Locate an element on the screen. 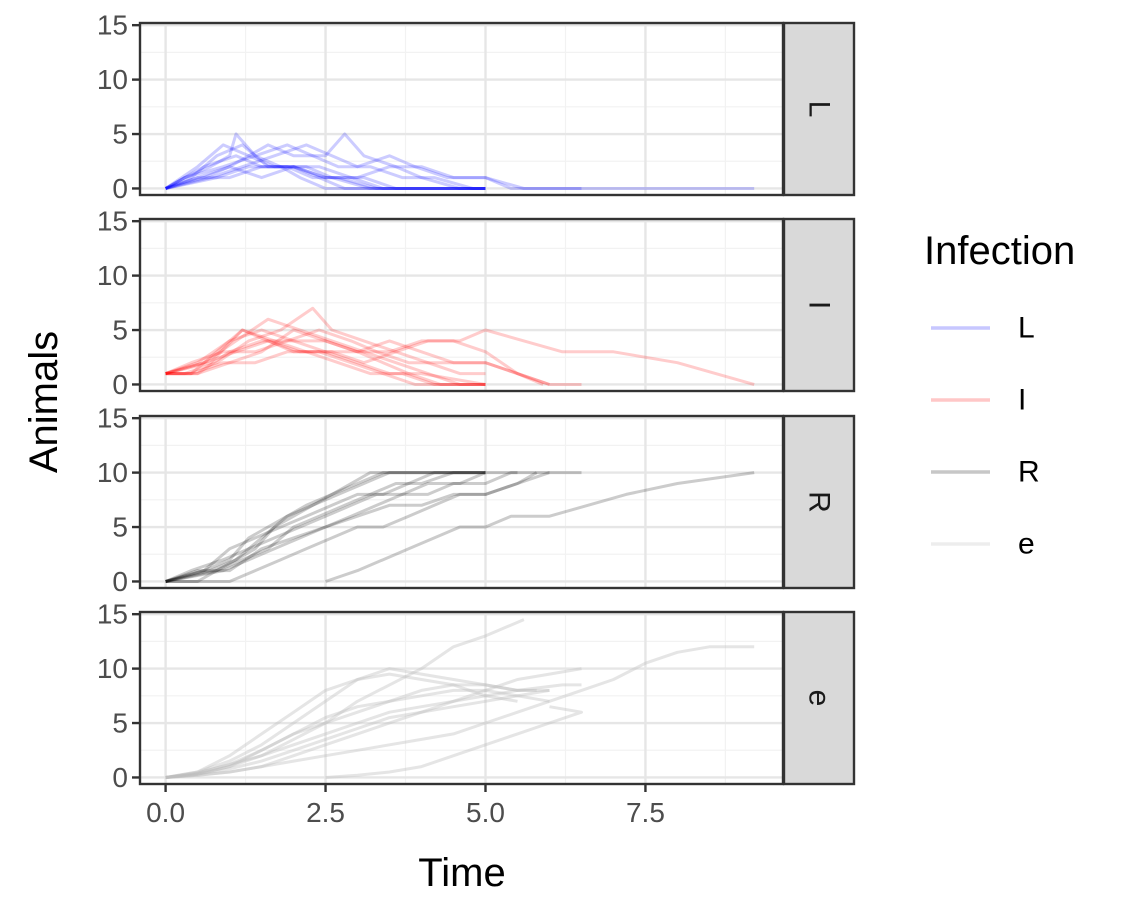 The image size is (1146, 918). strip-label-L: L is located at coordinates (819, 109).